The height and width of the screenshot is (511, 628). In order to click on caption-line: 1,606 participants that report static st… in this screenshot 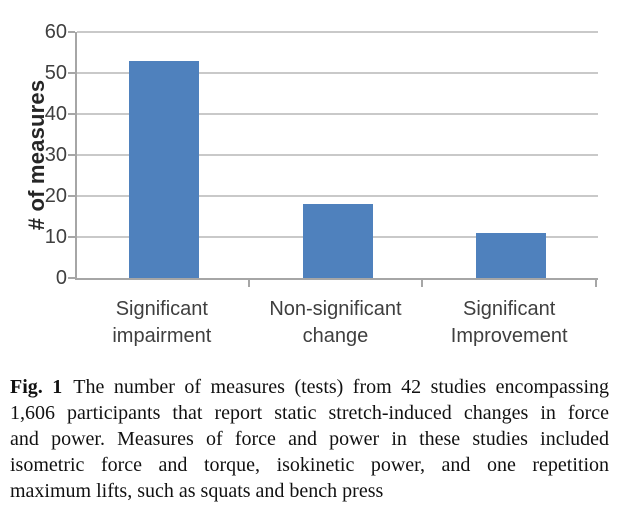, I will do `click(309, 413)`.